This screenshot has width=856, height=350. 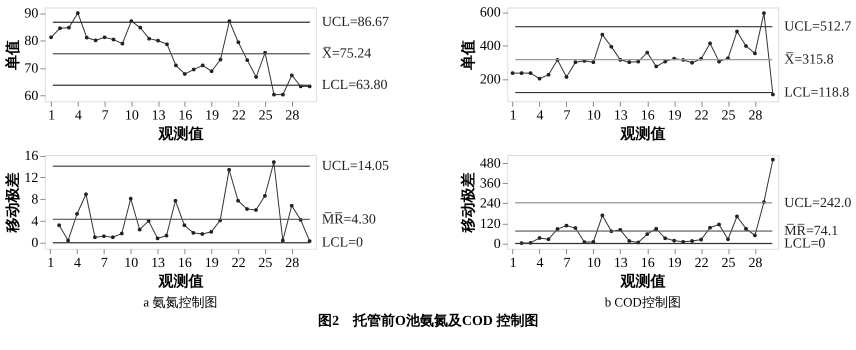 I want to click on ref-line-label: UCL=14.05, so click(x=355, y=166).